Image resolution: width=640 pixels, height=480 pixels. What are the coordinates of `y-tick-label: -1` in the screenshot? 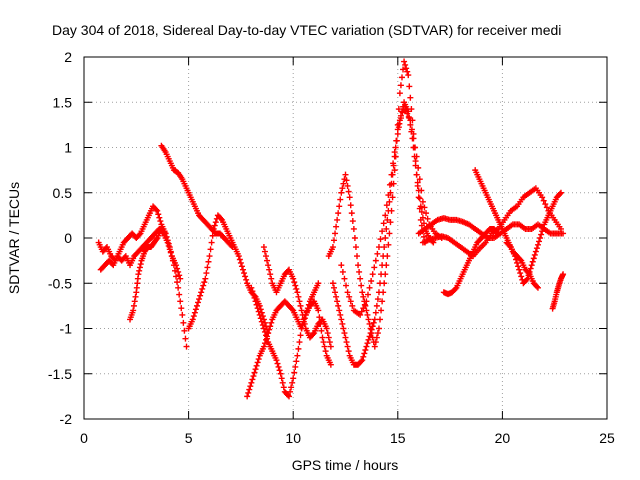 It's located at (66, 329).